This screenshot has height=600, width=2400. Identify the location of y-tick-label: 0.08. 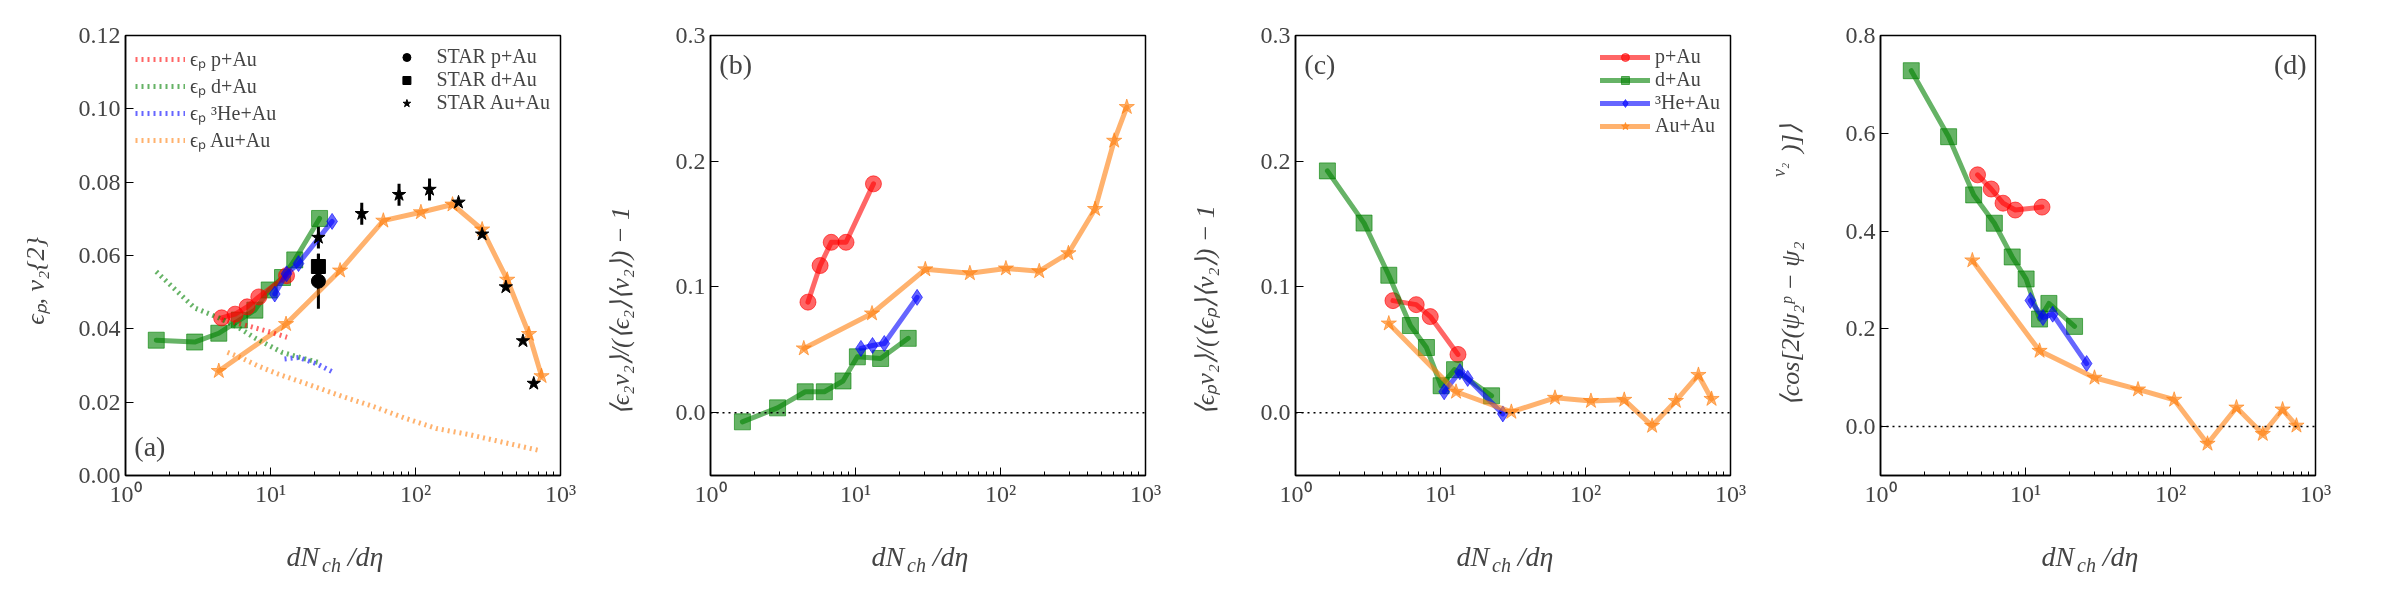
(99, 181).